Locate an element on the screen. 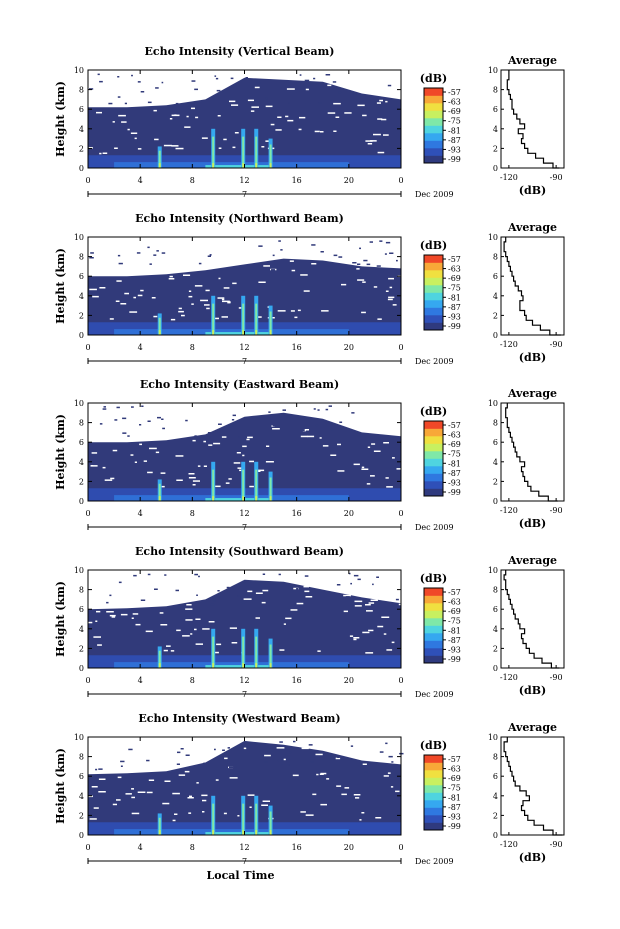 The height and width of the screenshot is (929, 620). y-tick-label: 6 is located at coordinates (81, 609).